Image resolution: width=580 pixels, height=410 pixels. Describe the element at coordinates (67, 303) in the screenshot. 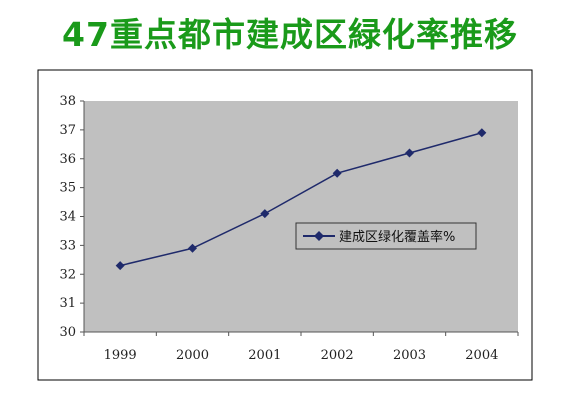

I see `y-tick-label: 31` at that location.